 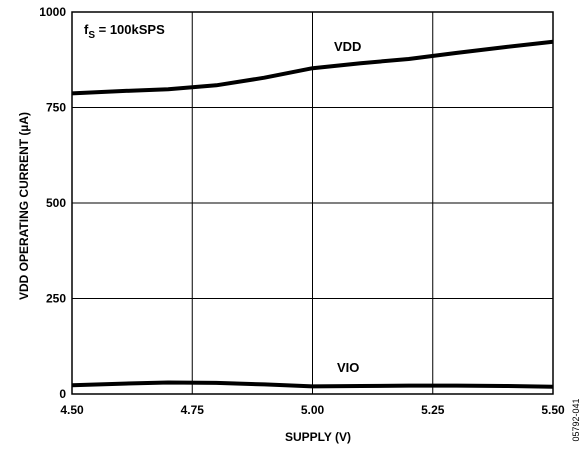 I want to click on x-tick-label: 4.50, so click(x=72, y=410).